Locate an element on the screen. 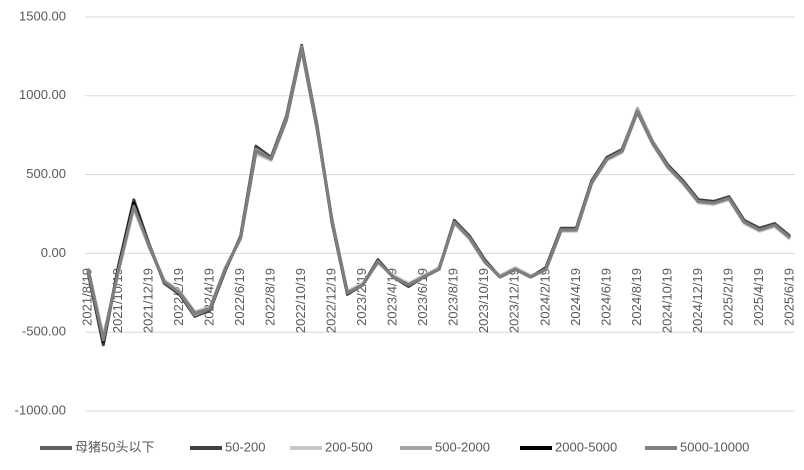 This screenshot has width=804, height=470. x-tick-label: 2023/4/19 is located at coordinates (392, 297).